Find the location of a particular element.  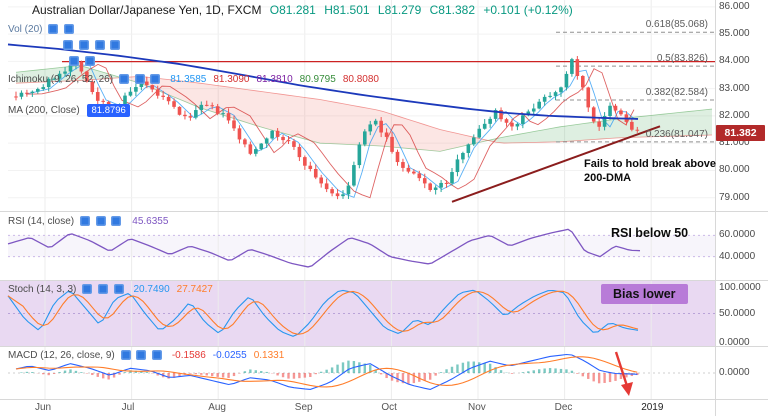

month-label: Oct is located at coordinates (389, 407).